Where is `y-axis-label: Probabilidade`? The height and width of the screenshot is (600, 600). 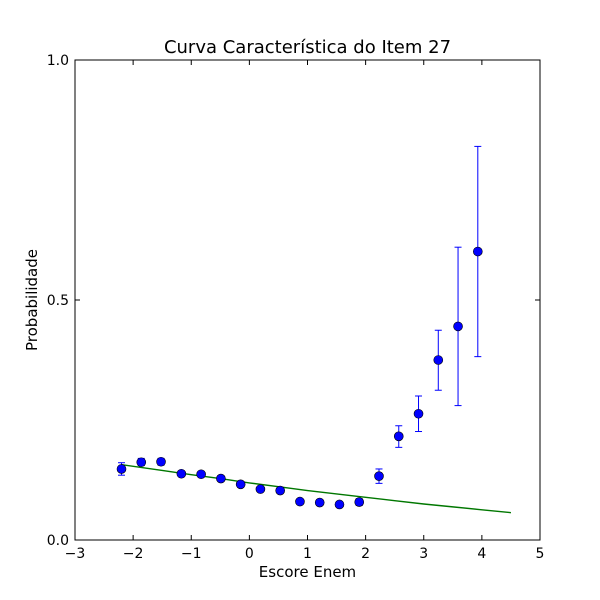 y-axis-label: Probabilidade is located at coordinates (32, 300).